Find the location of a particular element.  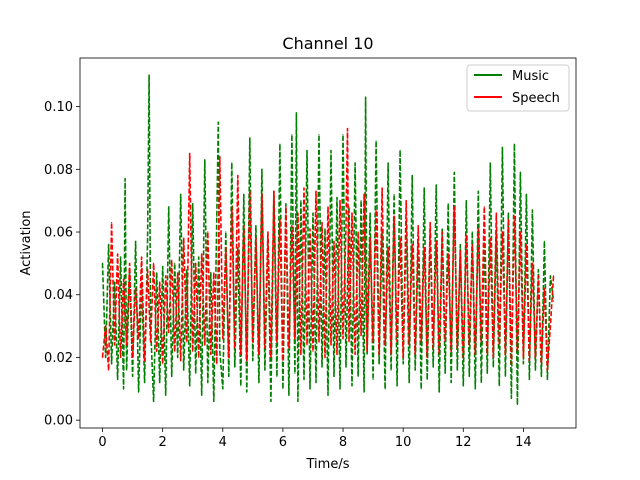

y-tick-label: 0.00 is located at coordinates (58, 421).